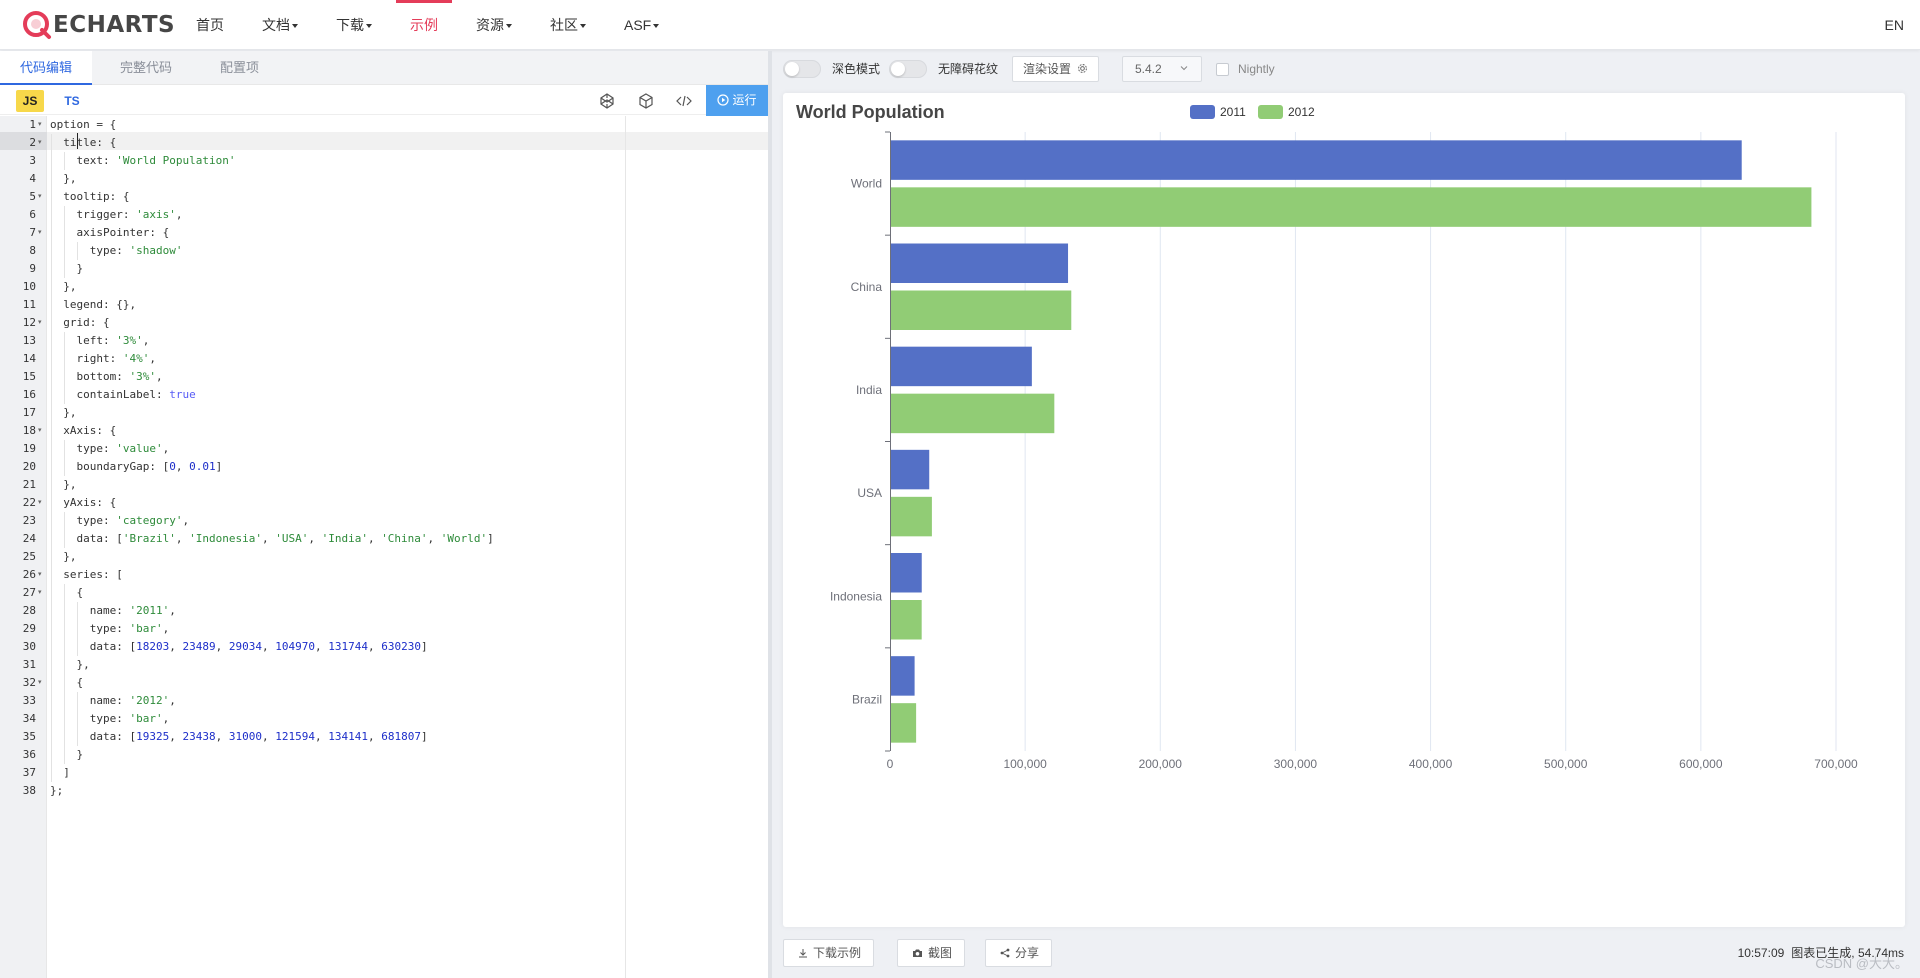 The width and height of the screenshot is (1920, 978). I want to click on code-line: axisPointer: {, so click(110, 232).